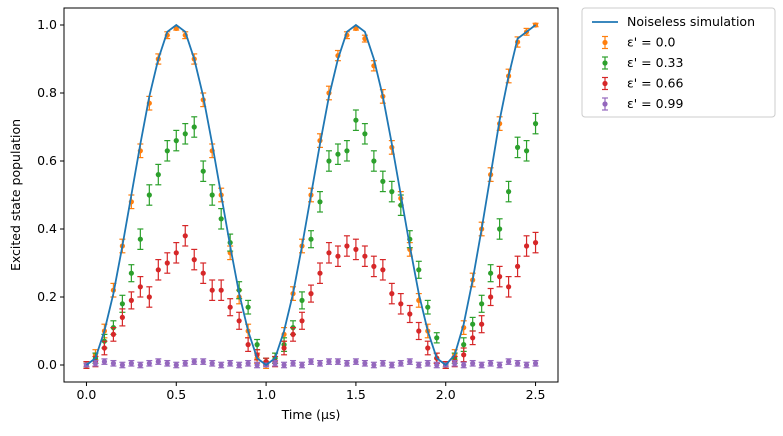 This screenshot has width=783, height=436. What do you see at coordinates (655, 103) in the screenshot?
I see `legend-label: ε' = 0.99` at bounding box center [655, 103].